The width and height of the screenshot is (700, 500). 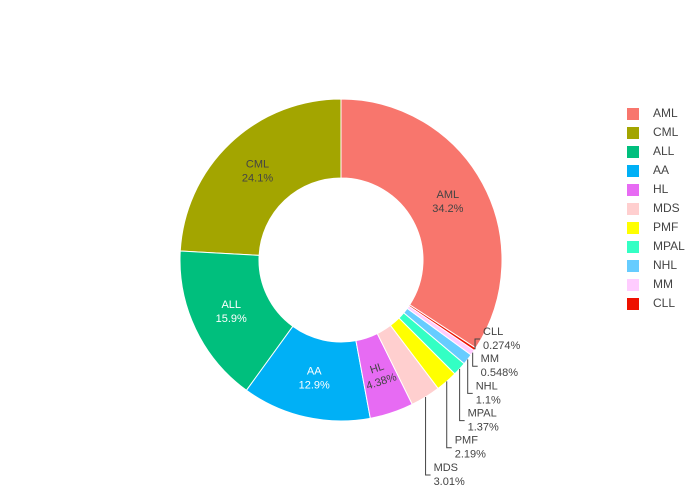 What do you see at coordinates (648, 170) in the screenshot?
I see `legend-item: AA` at bounding box center [648, 170].